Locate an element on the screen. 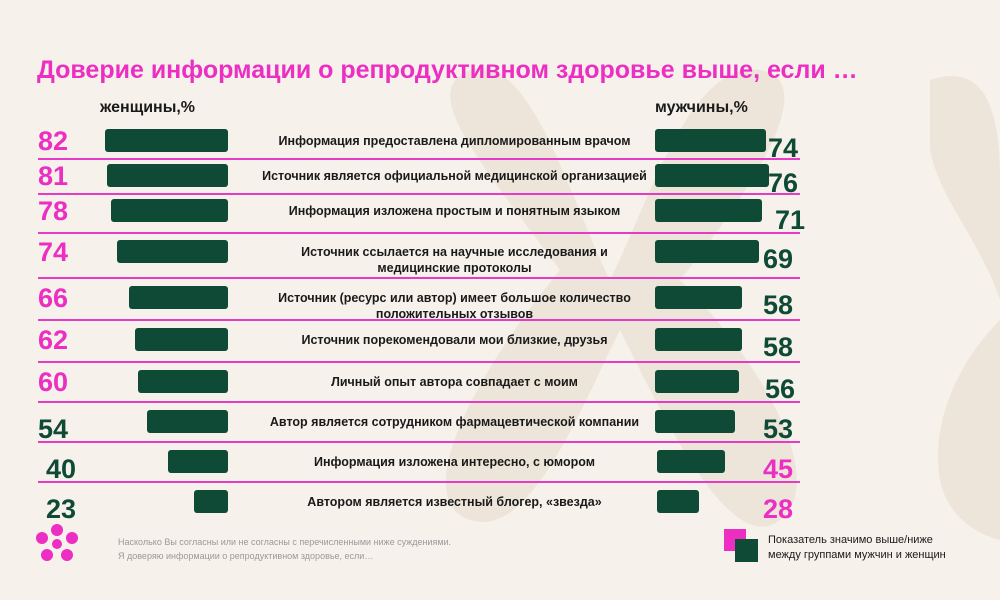 The image size is (1000, 600). men-value-label: 53 is located at coordinates (778, 429).